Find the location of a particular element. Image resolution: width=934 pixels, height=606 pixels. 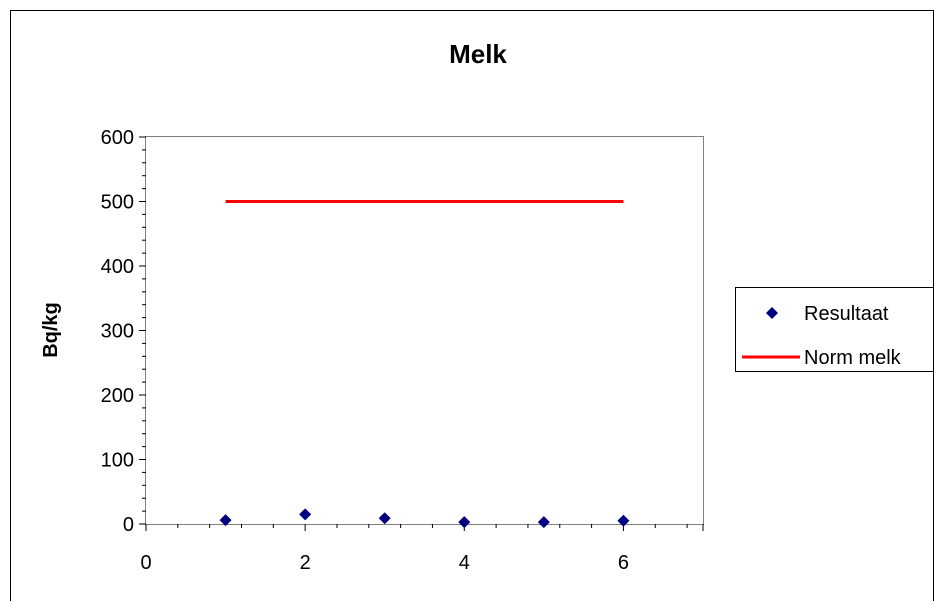

y-tick-label: 400 is located at coordinates (117, 267).